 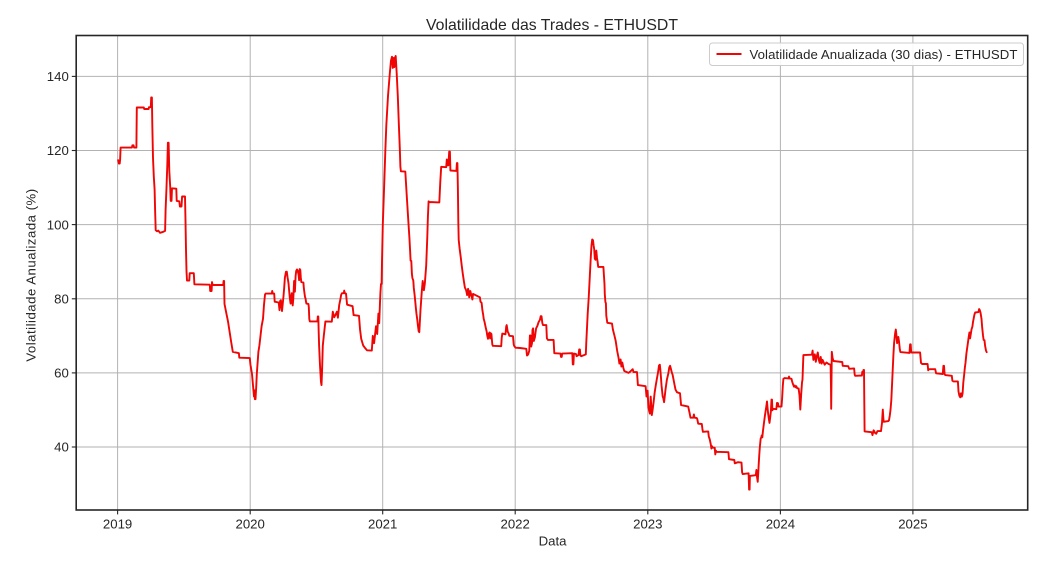 What do you see at coordinates (553, 541) in the screenshot?
I see `svg-text: Data` at bounding box center [553, 541].